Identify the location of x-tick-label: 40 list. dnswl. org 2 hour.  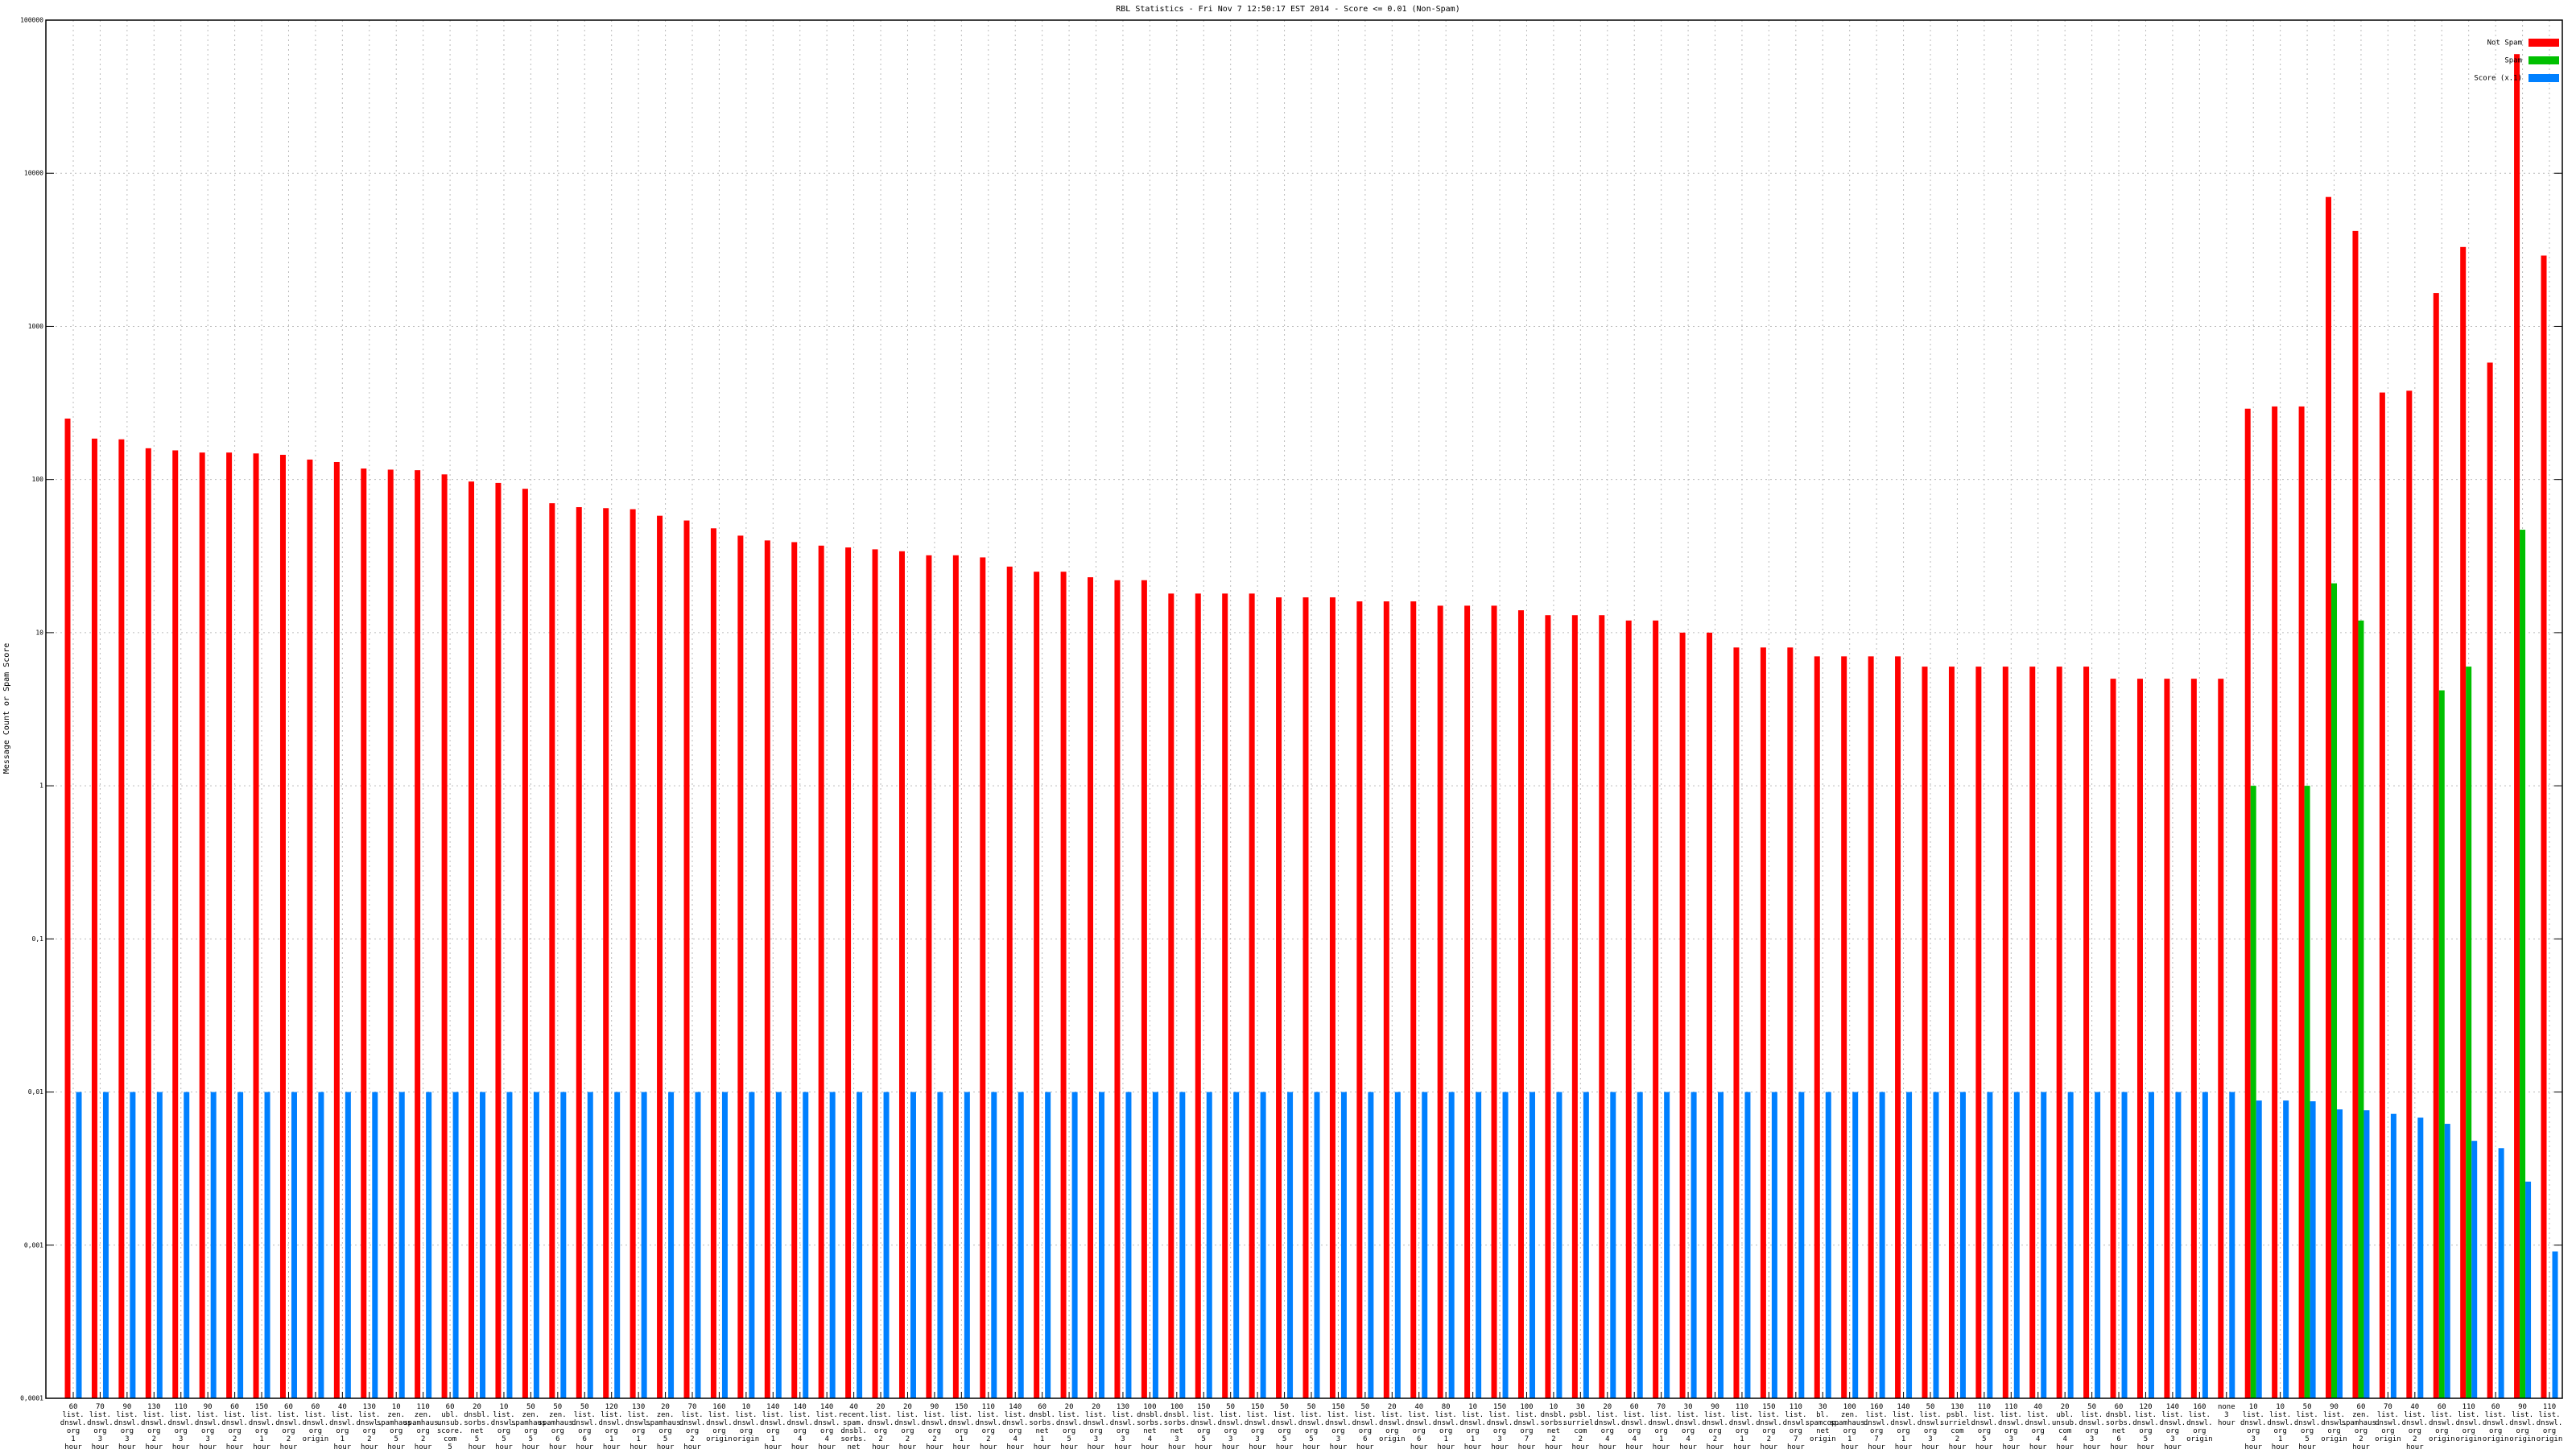
(2415, 1426).